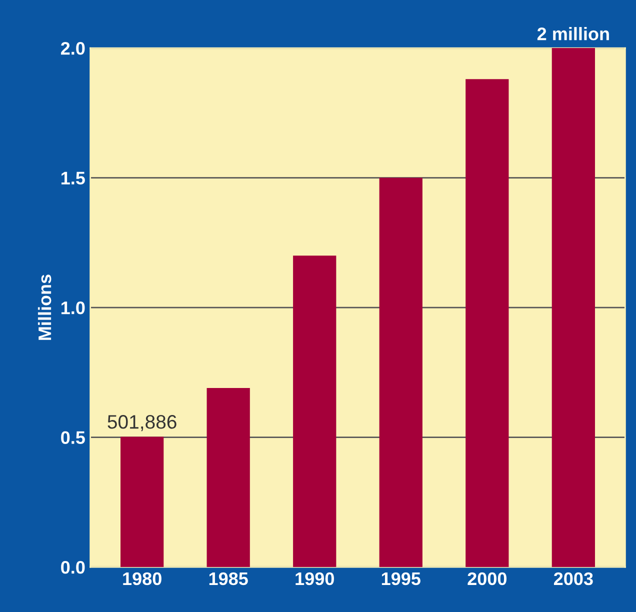 This screenshot has height=612, width=636. I want to click on x-tick-label: 2000, so click(487, 579).